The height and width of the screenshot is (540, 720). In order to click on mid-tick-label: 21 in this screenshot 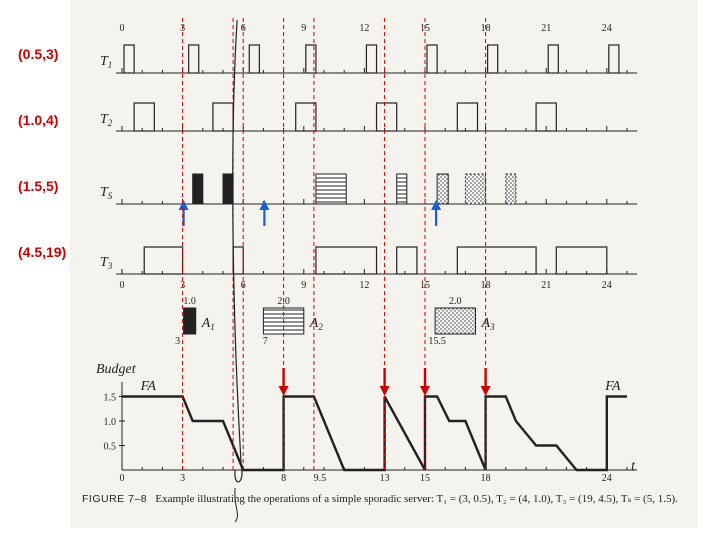, I will do `click(546, 285)`.